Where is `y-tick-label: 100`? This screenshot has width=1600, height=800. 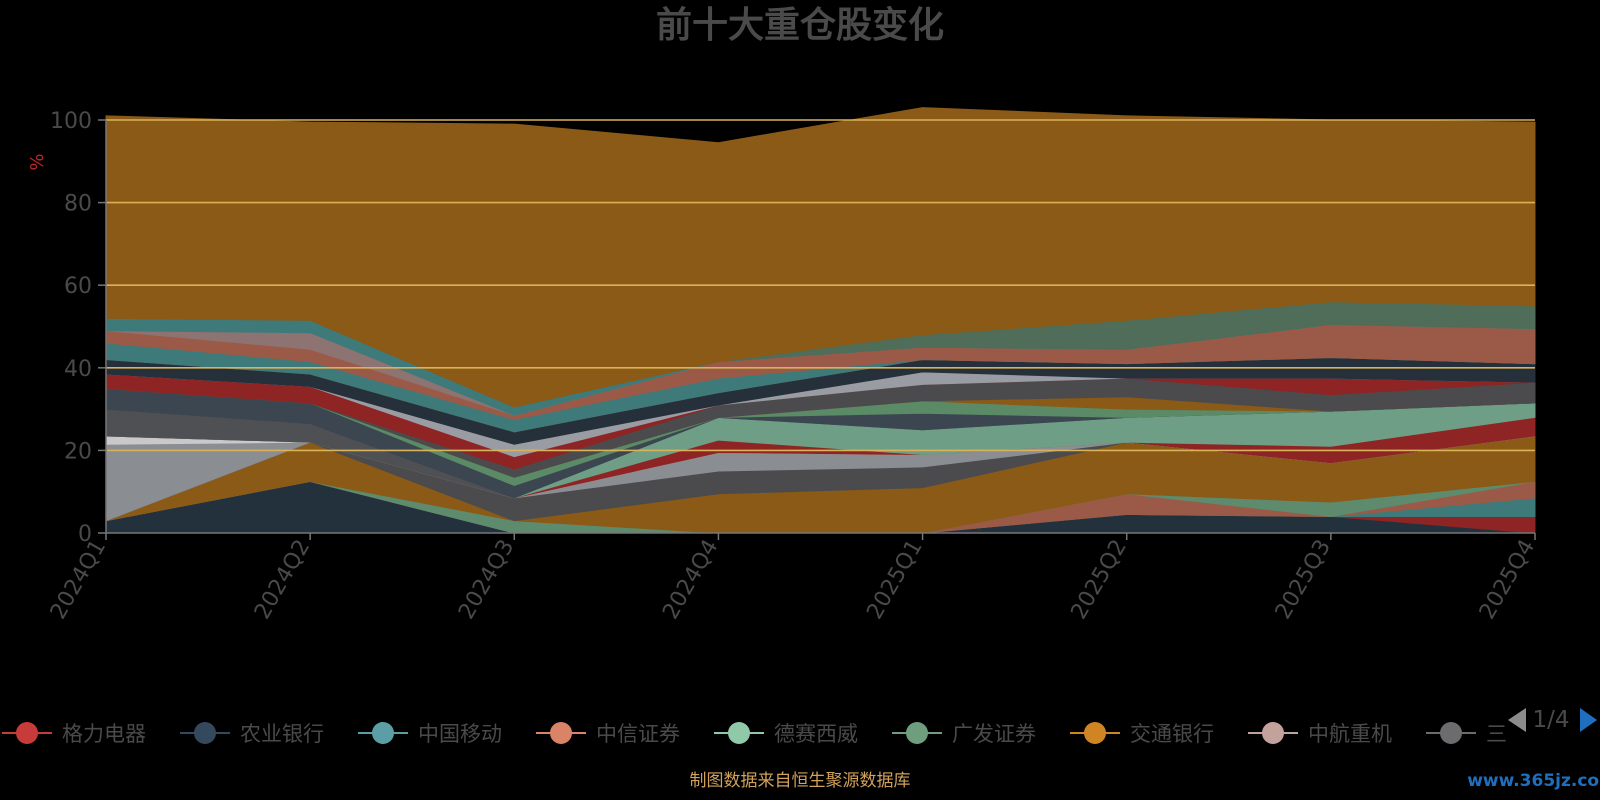 y-tick-label: 100 is located at coordinates (71, 121).